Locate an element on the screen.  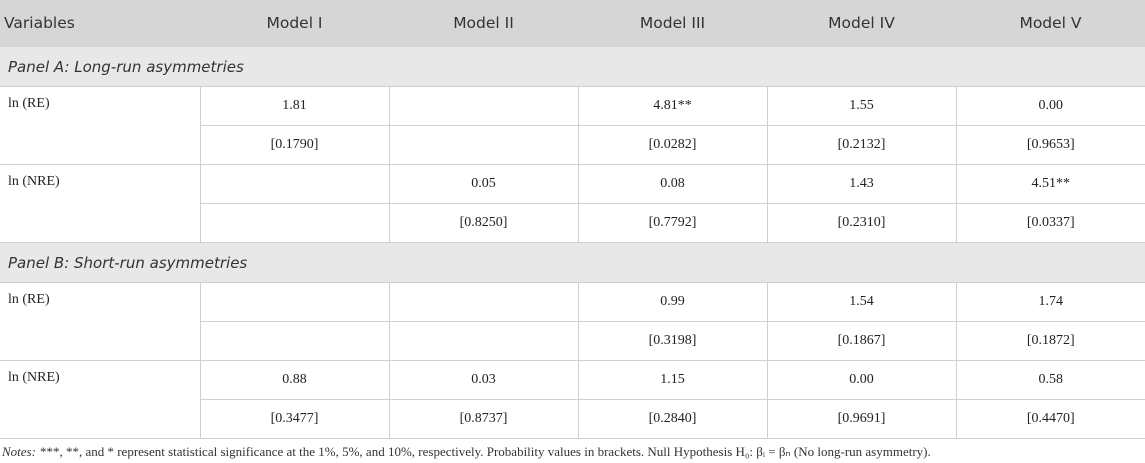
panel-row: Panel A: Long-run asymmetries is located at coordinates (572, 66).